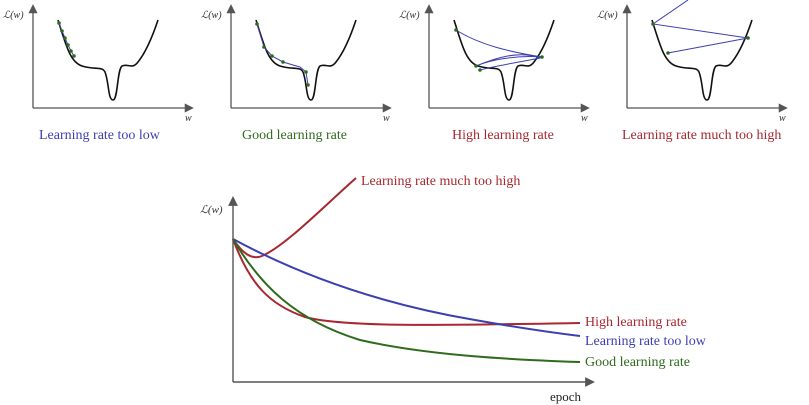  I want to click on main-x-axis-label: epoch, so click(566, 396).